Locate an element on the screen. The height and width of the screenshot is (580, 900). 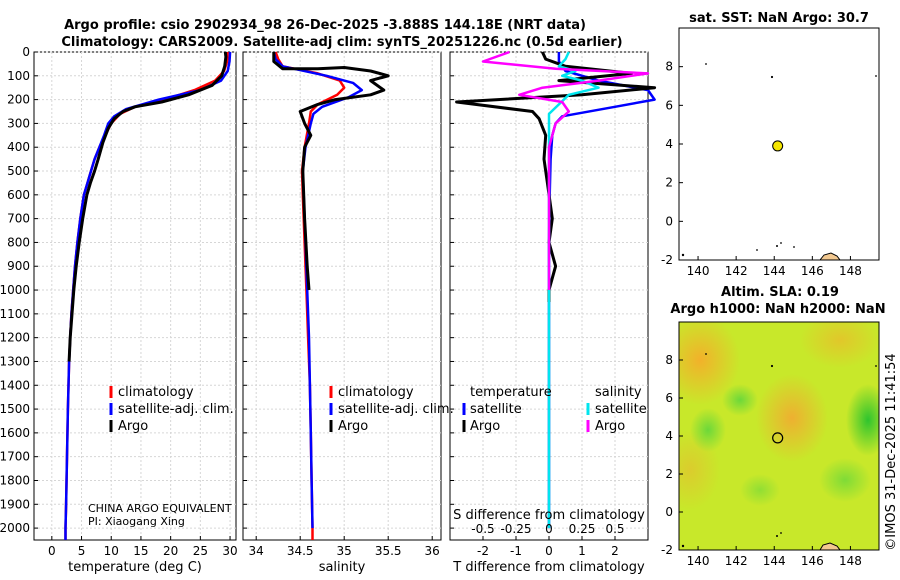
x-tick-label: 35 is located at coordinates (344, 551).